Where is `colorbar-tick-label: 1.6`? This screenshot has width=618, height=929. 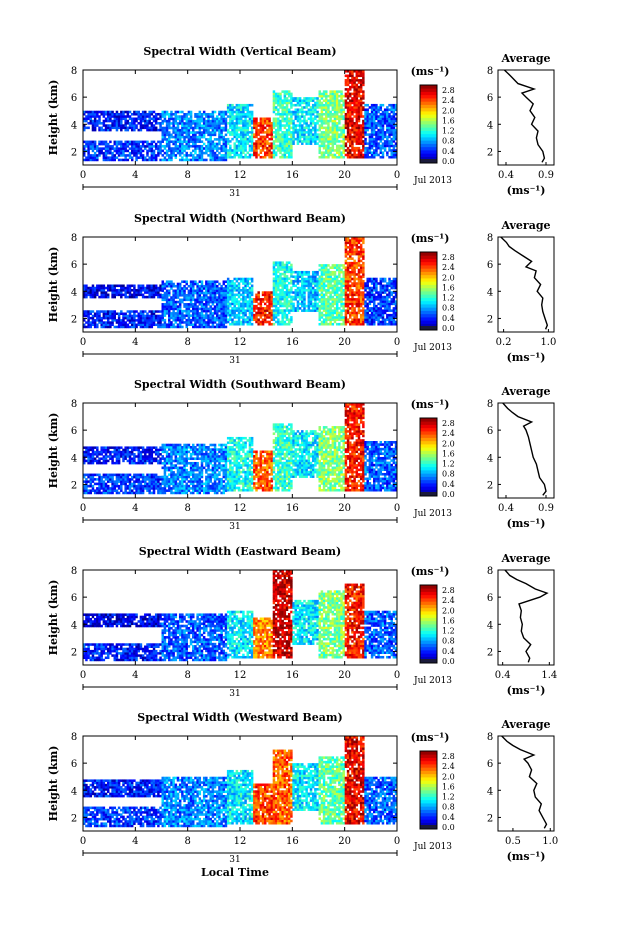 colorbar-tick-label: 1.6 is located at coordinates (448, 120).